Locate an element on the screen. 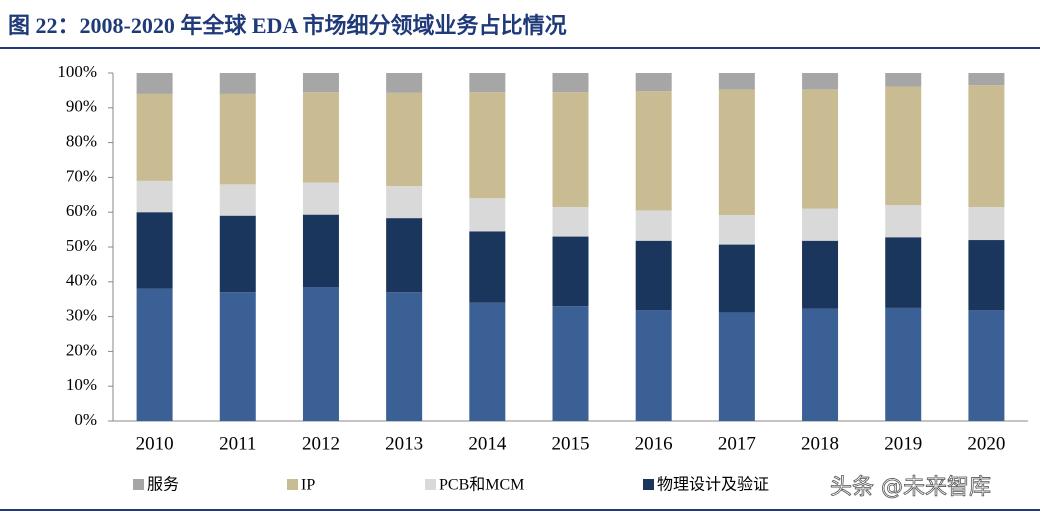 This screenshot has height=521, width=1040. y-tick-label: 20% is located at coordinates (81, 349).